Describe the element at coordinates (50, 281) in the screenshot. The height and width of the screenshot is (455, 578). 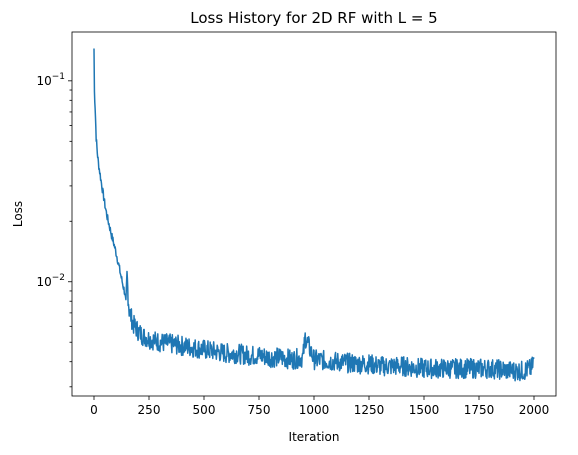
I see `y-tick-label: 10⁻²` at that location.